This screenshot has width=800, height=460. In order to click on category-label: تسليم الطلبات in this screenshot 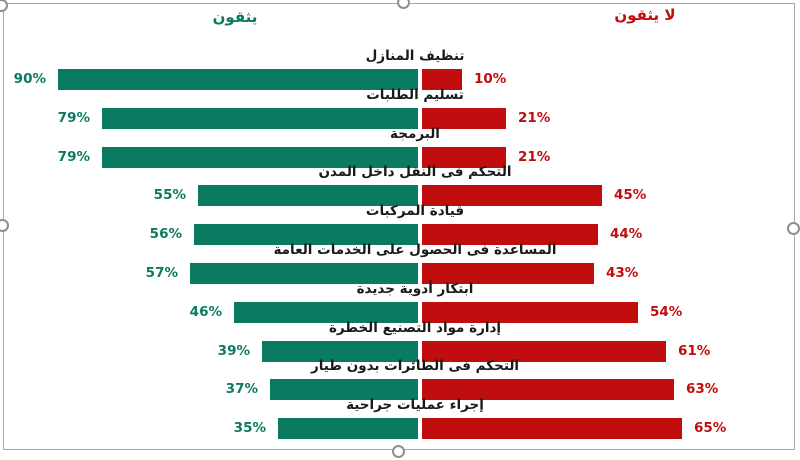, I will do `click(415, 94)`.